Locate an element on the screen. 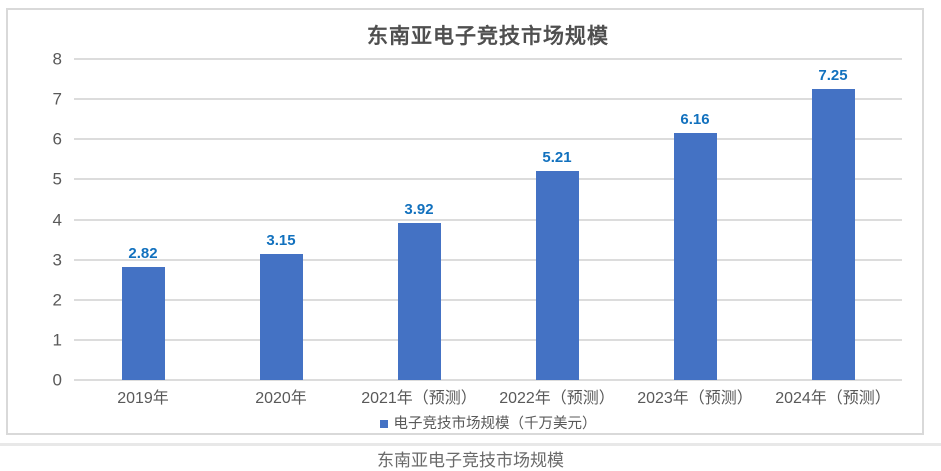 This screenshot has width=941, height=471. legend: 电子竞技市场规模（千万美元） is located at coordinates (488, 424).